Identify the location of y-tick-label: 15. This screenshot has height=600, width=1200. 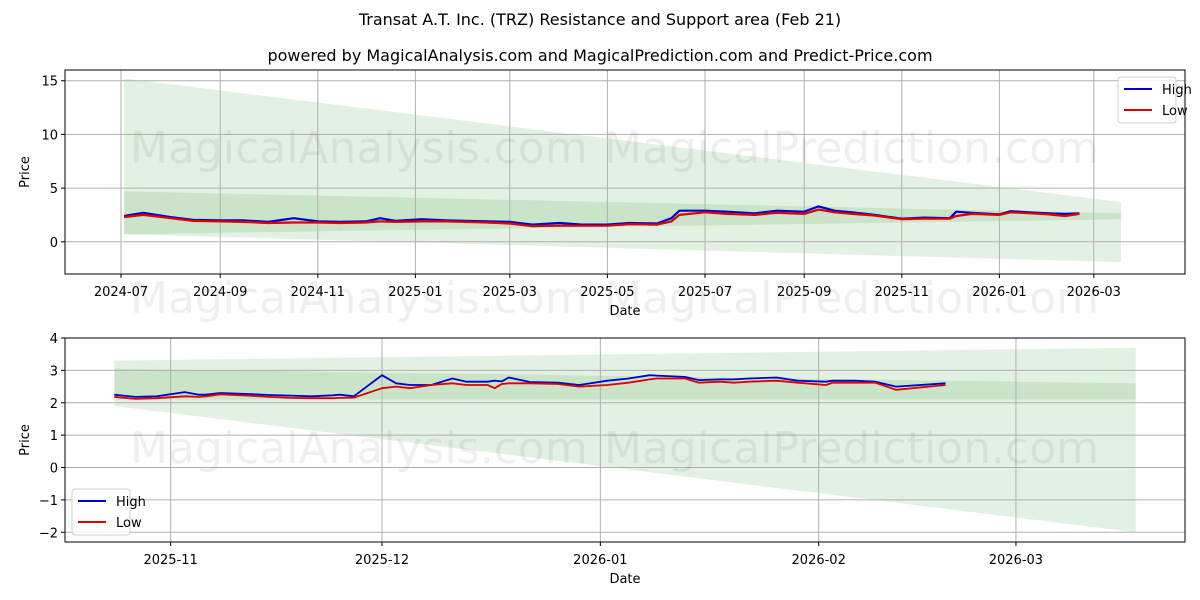
(49, 82).